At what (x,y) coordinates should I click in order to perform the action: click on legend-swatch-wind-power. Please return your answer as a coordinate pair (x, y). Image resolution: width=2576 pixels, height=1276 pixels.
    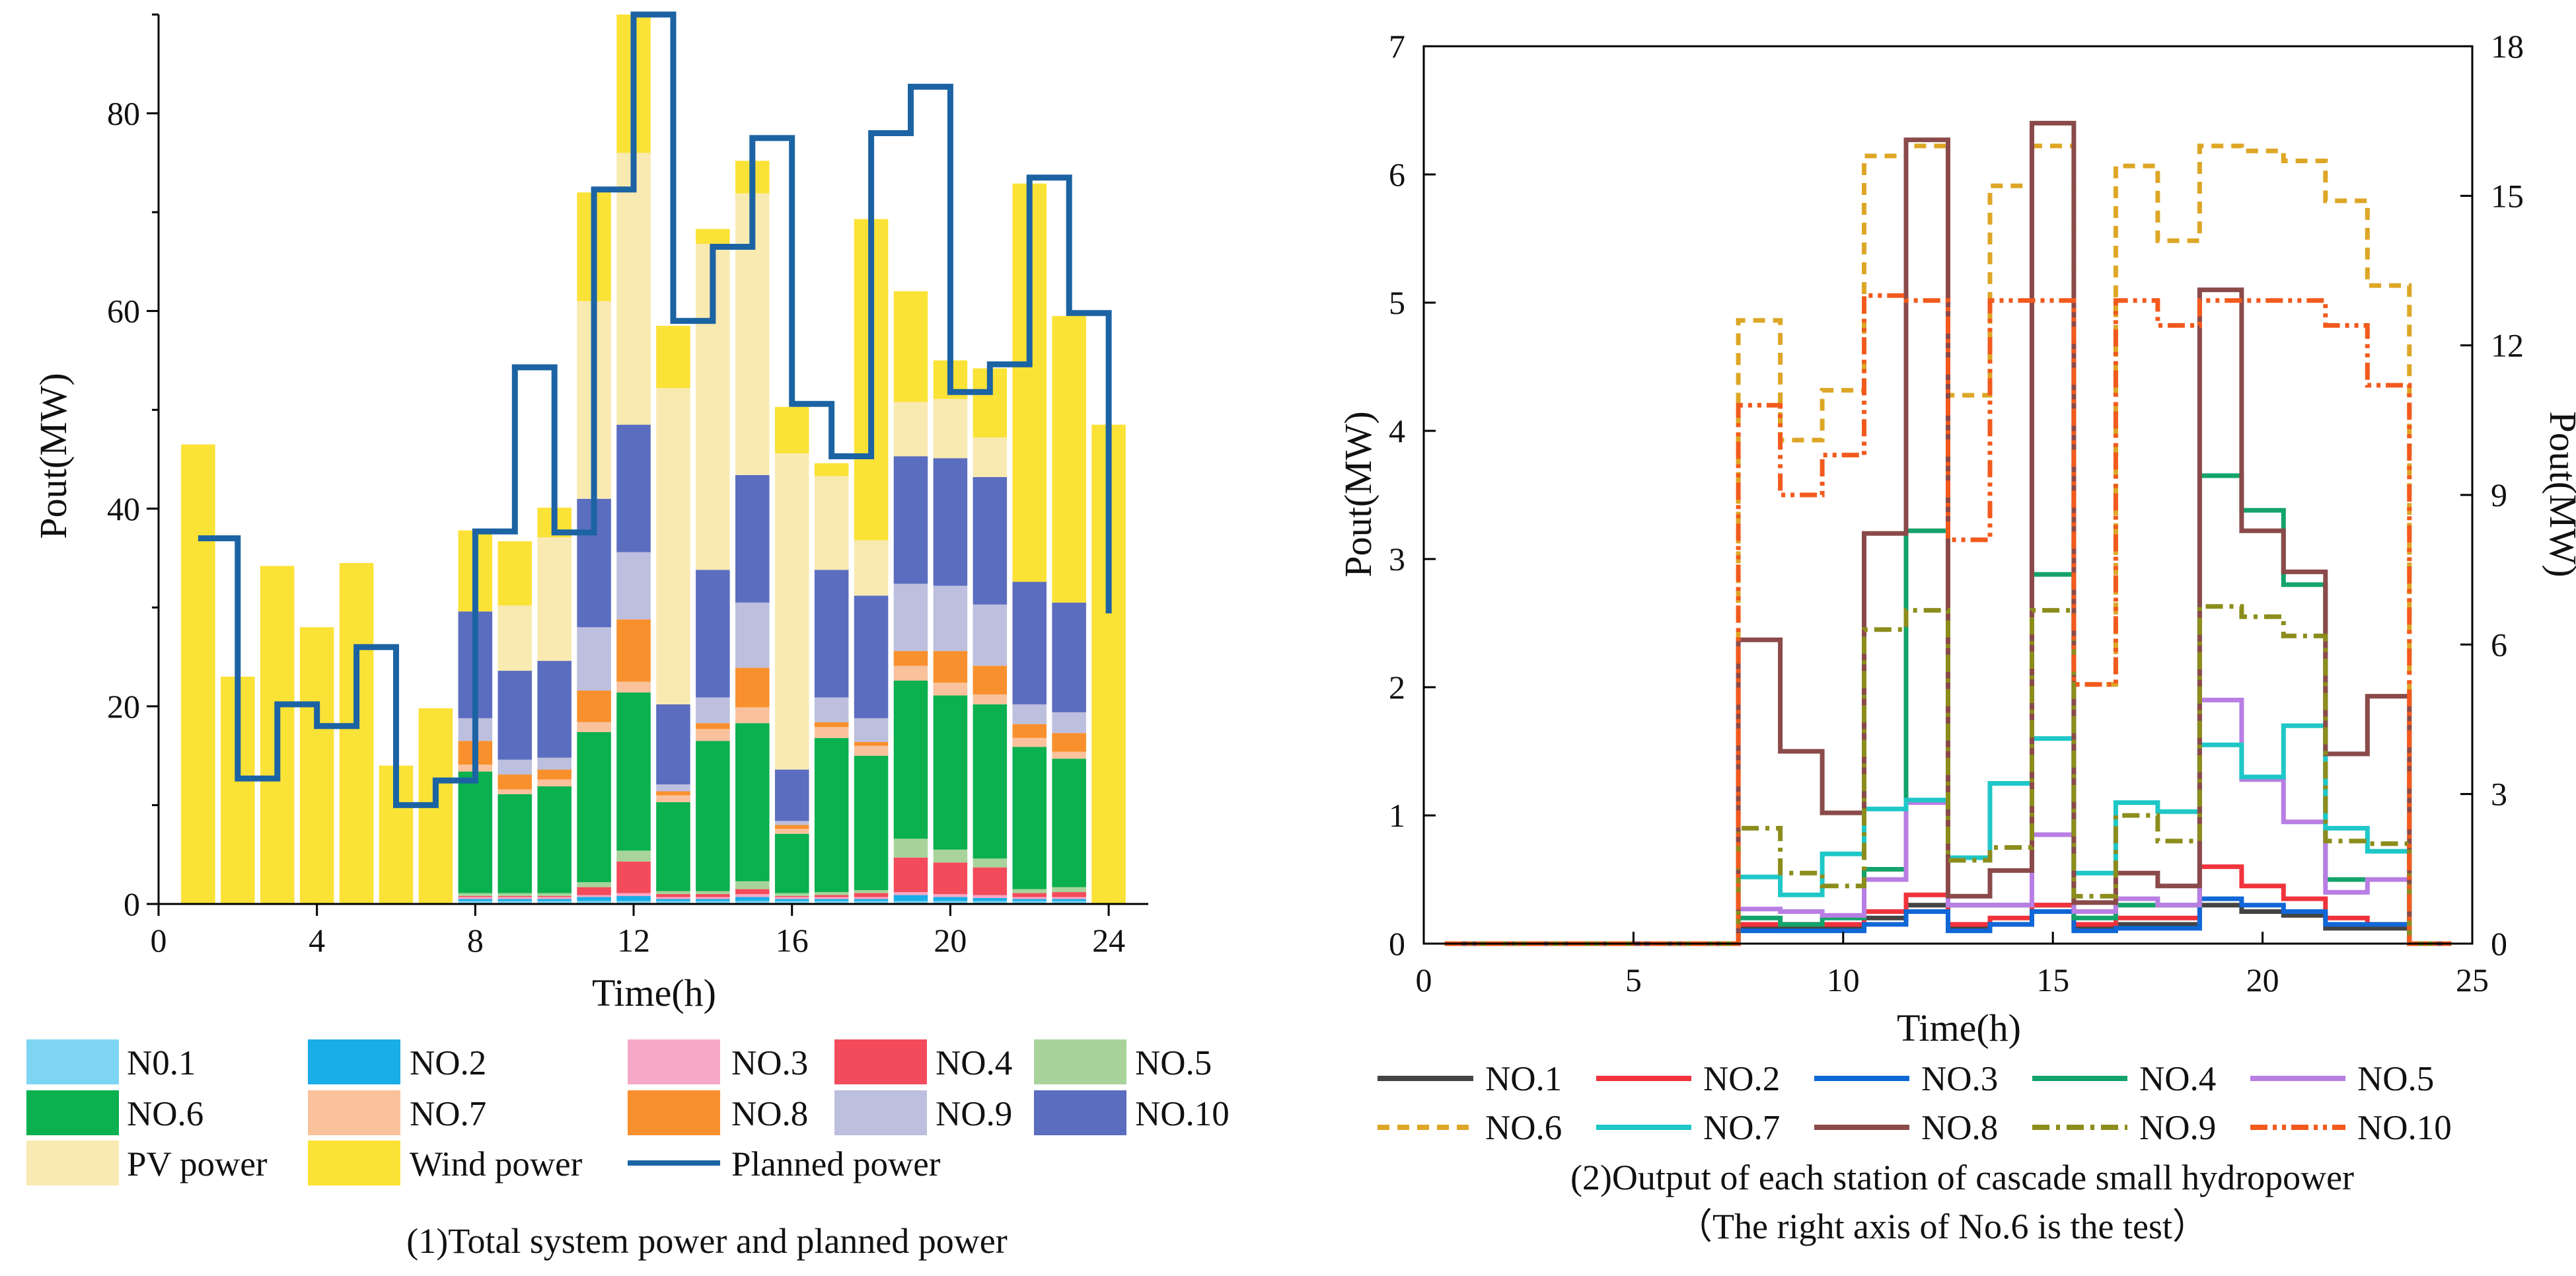
    Looking at the image, I should click on (354, 1163).